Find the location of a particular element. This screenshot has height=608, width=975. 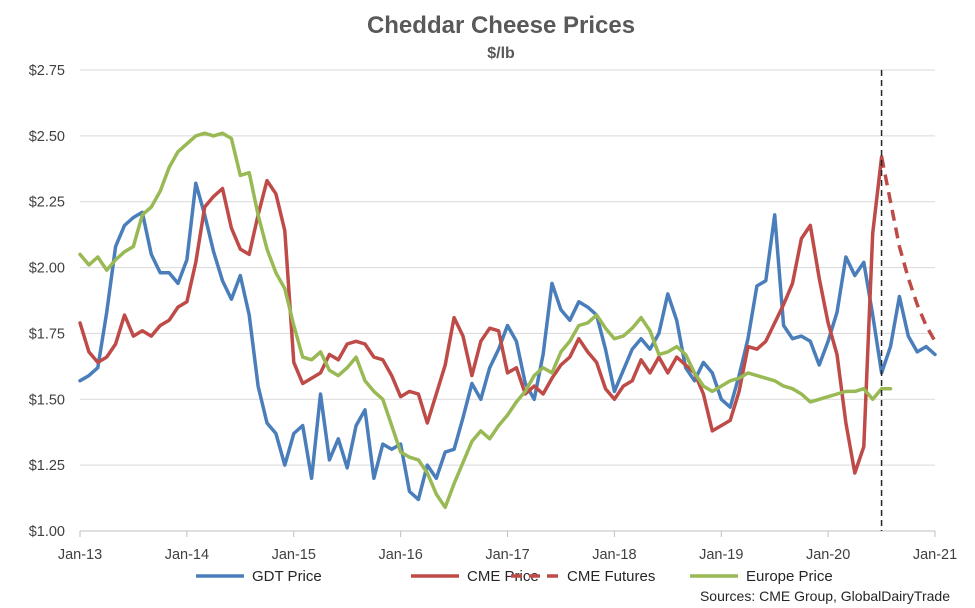

y-tick-label: $1.25 is located at coordinates (47, 466).